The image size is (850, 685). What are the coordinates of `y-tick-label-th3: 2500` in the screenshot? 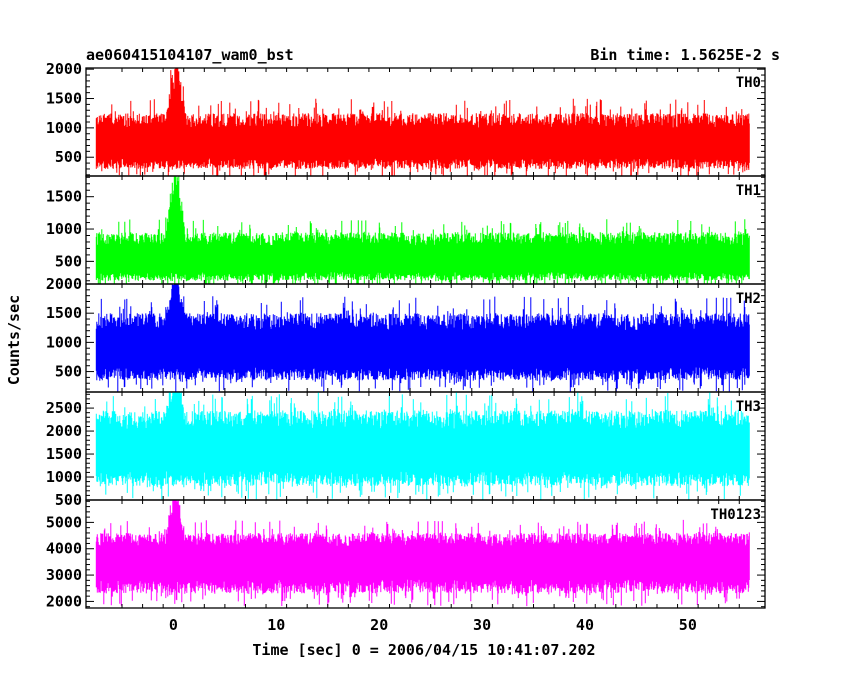 It's located at (64, 408).